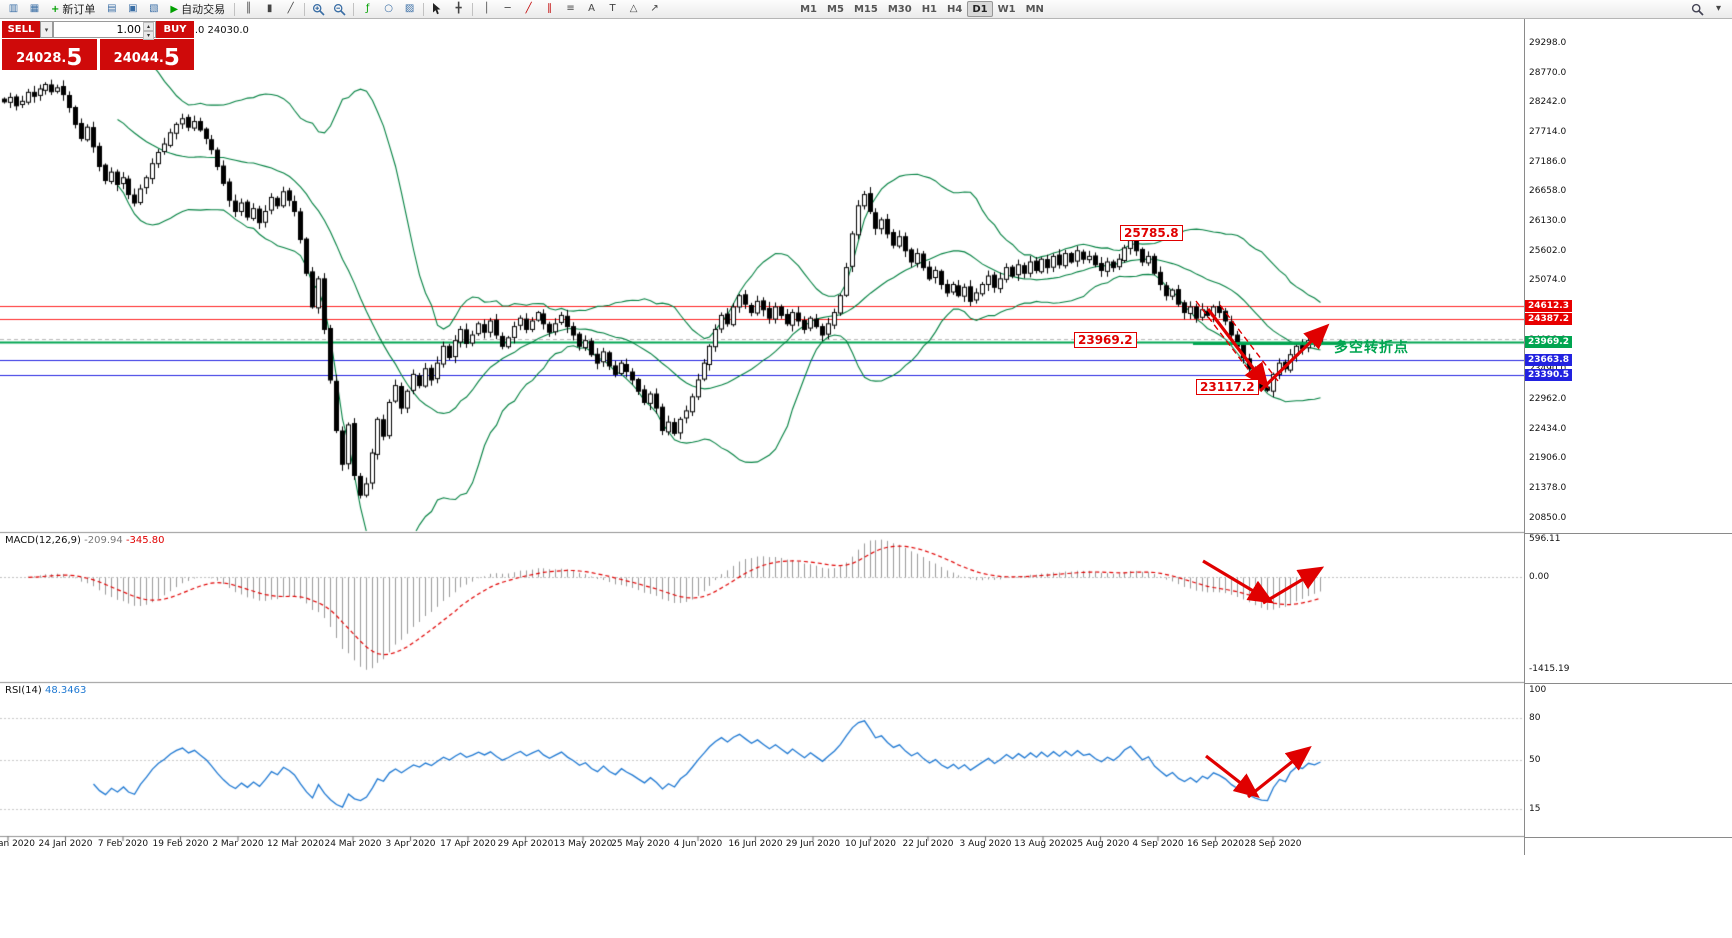 Image resolution: width=1732 pixels, height=938 pixels. Describe the element at coordinates (1227, 387) in the screenshot. I see `price-callout: 23117.2` at that location.